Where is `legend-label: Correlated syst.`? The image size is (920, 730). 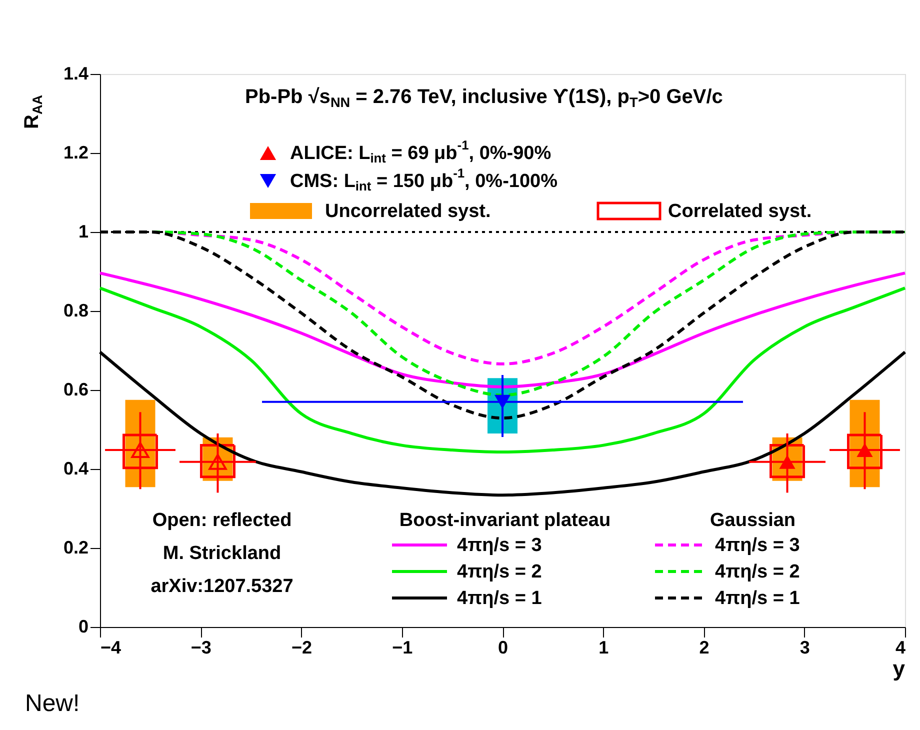 legend-label: Correlated syst. is located at coordinates (740, 211).